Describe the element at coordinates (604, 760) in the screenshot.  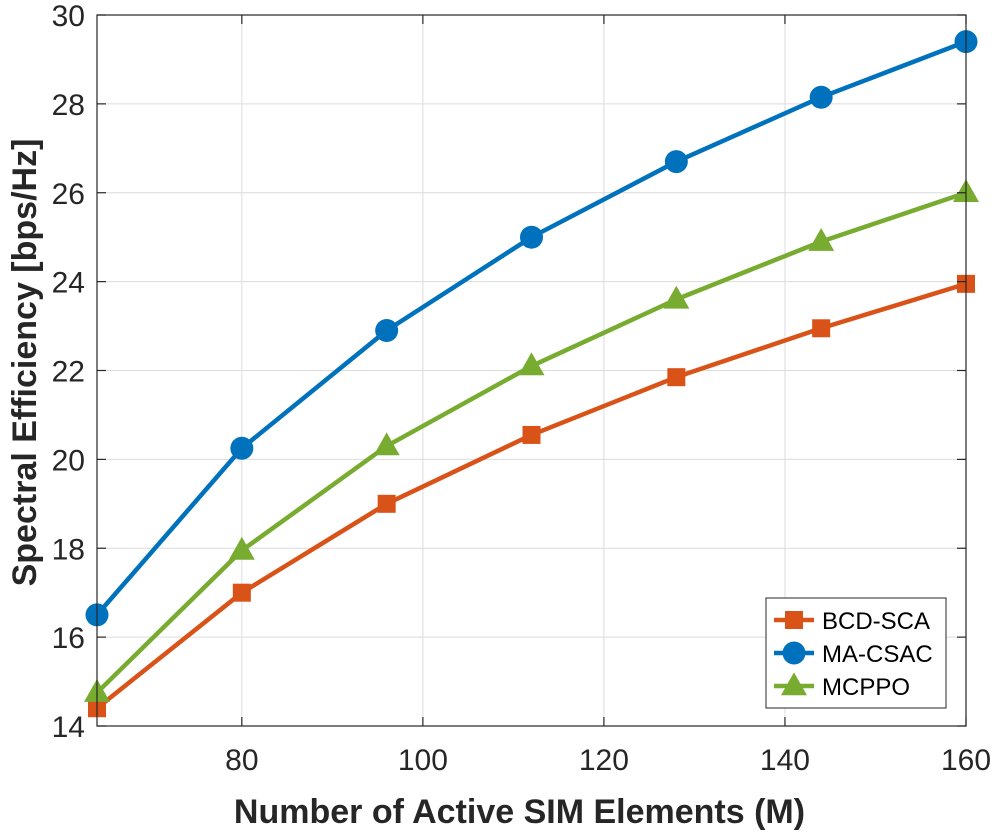
I see `x-tick-label: 120` at that location.